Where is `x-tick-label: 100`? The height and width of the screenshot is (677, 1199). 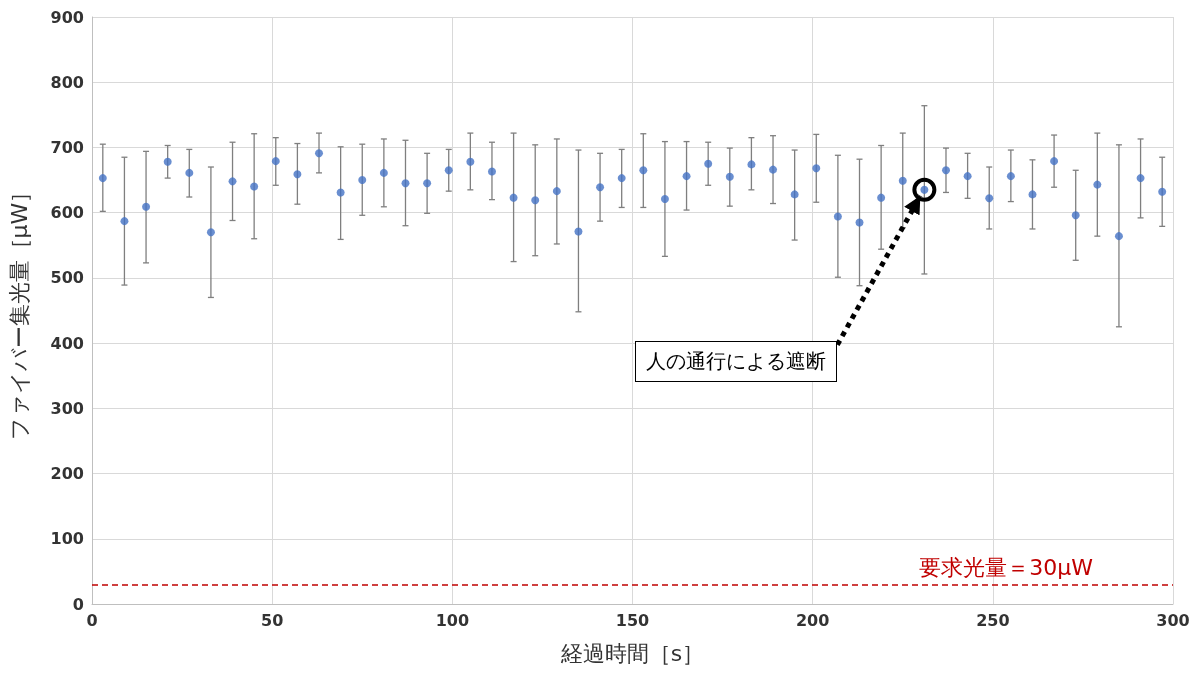
x-tick-label: 100 is located at coordinates (452, 620).